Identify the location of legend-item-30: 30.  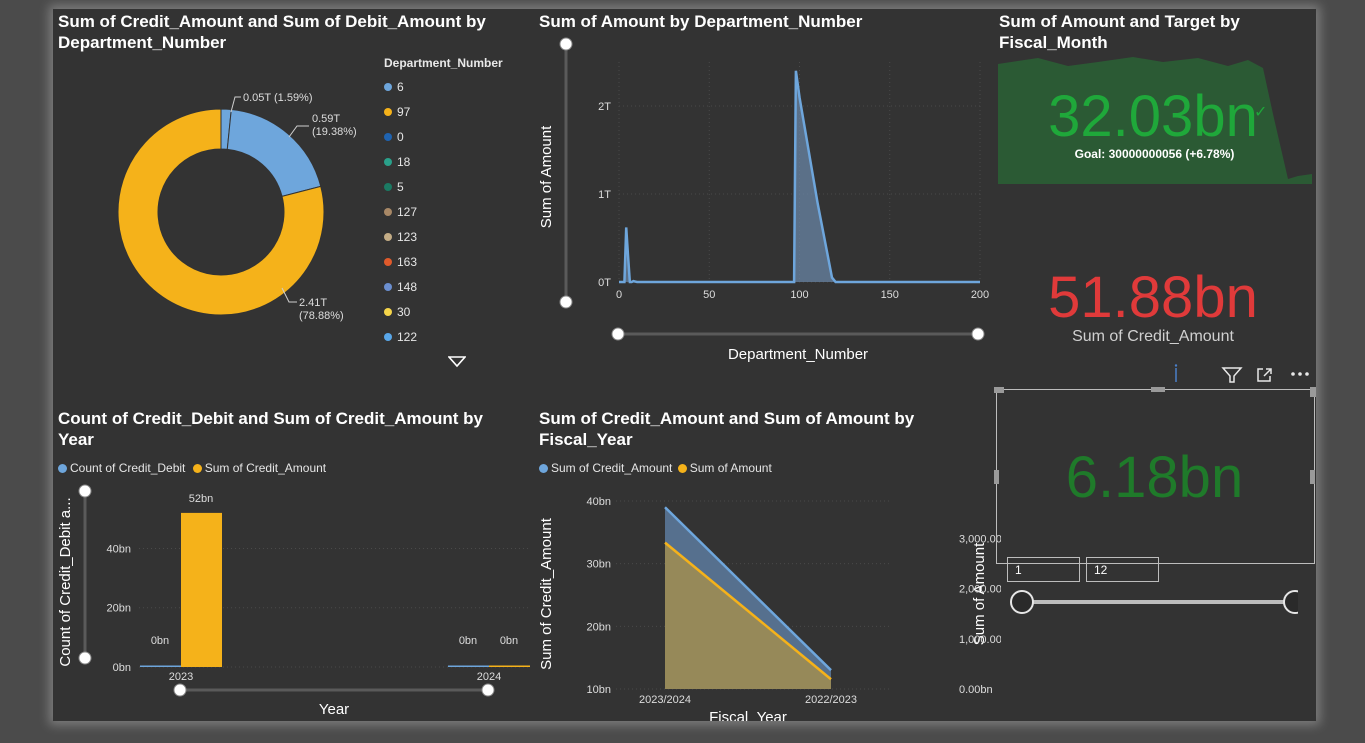
(397, 312).